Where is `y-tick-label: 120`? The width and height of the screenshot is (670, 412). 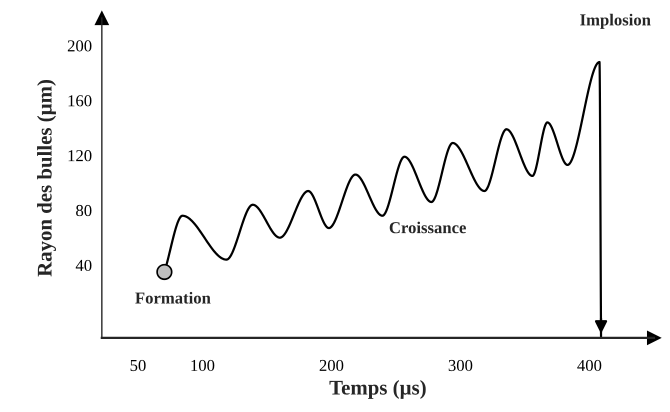
y-tick-label: 120 is located at coordinates (80, 156).